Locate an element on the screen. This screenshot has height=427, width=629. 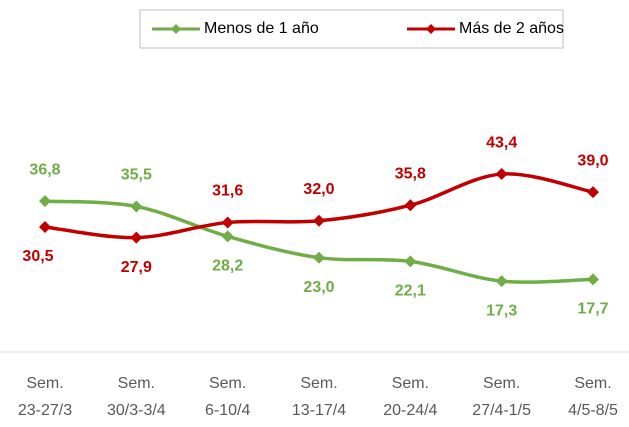
data-label: 36,8 is located at coordinates (44, 169).